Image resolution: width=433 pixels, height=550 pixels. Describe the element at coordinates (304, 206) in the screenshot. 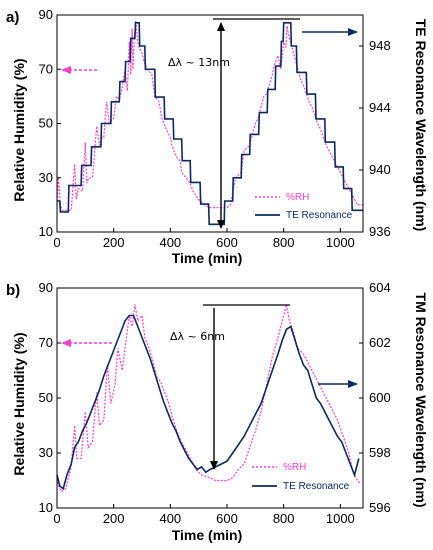

I see `panel-a-legend: %RH TE Resonance` at that location.